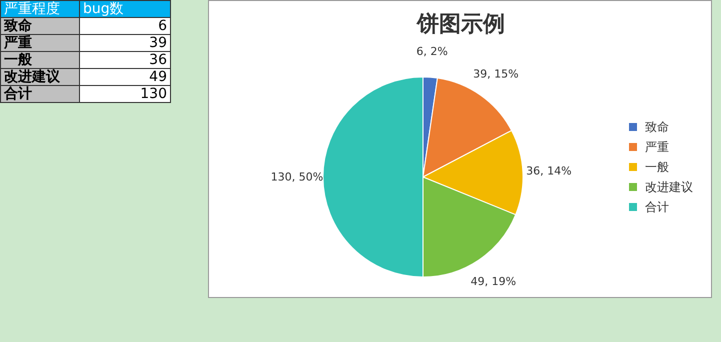  Describe the element at coordinates (40, 60) in the screenshot. I see `category-label: 一般` at that location.